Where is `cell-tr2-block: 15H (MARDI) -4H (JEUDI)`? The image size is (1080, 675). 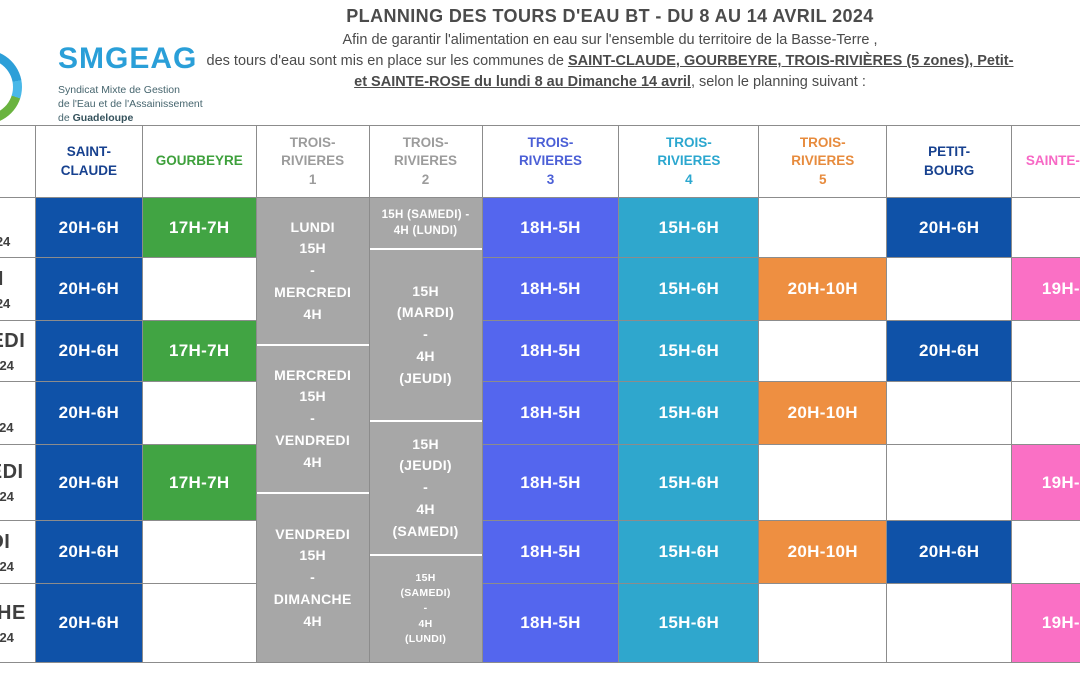
cell-tr2-block: 15H (MARDI) -4H (JEUDI) is located at coordinates (425, 336).